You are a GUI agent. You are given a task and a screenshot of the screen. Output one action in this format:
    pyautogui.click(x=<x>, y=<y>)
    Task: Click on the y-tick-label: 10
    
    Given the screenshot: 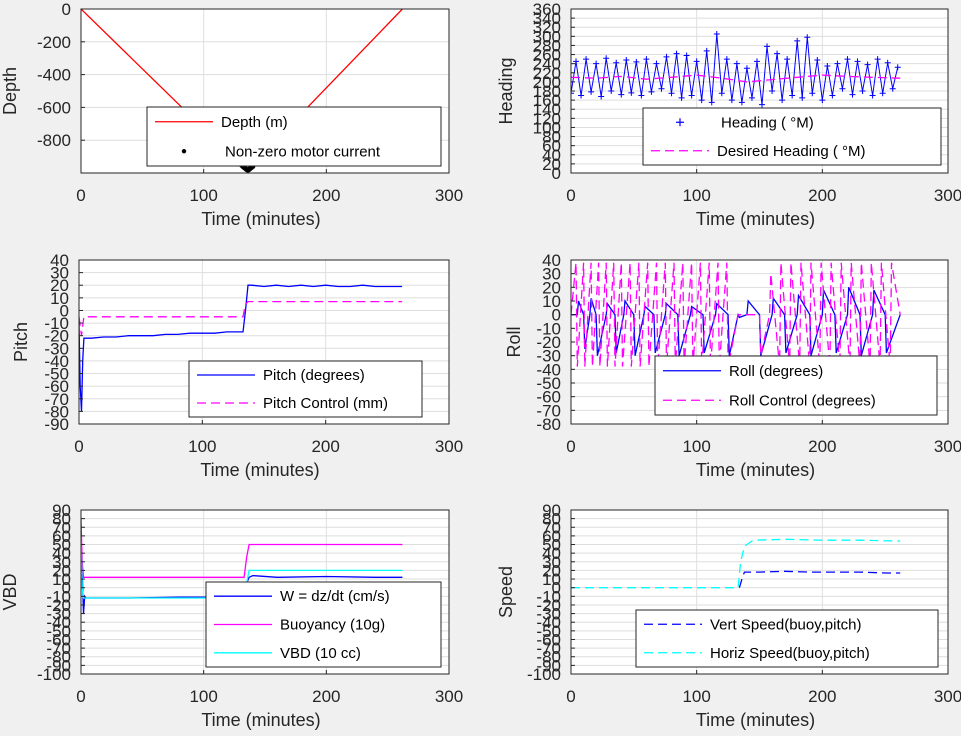 What is the action you would take?
    pyautogui.click(x=59, y=298)
    